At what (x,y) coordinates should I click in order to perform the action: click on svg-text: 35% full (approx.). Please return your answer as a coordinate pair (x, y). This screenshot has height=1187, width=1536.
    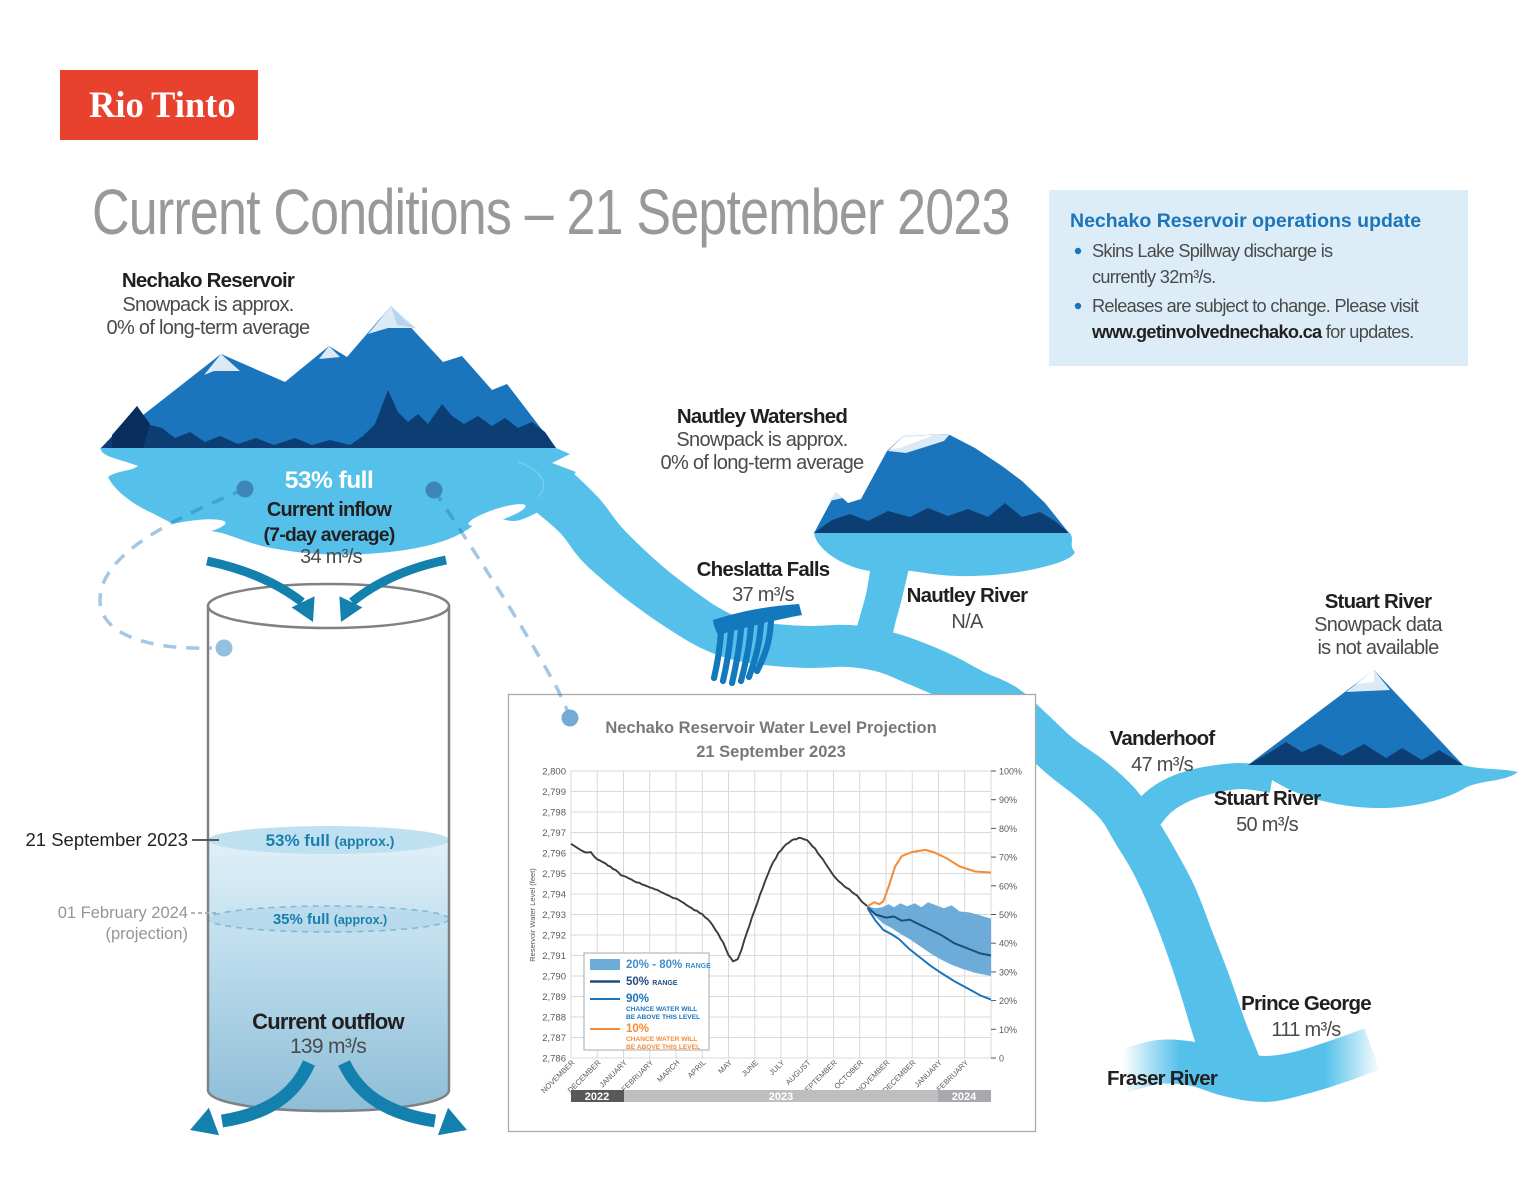
    Looking at the image, I should click on (330, 919).